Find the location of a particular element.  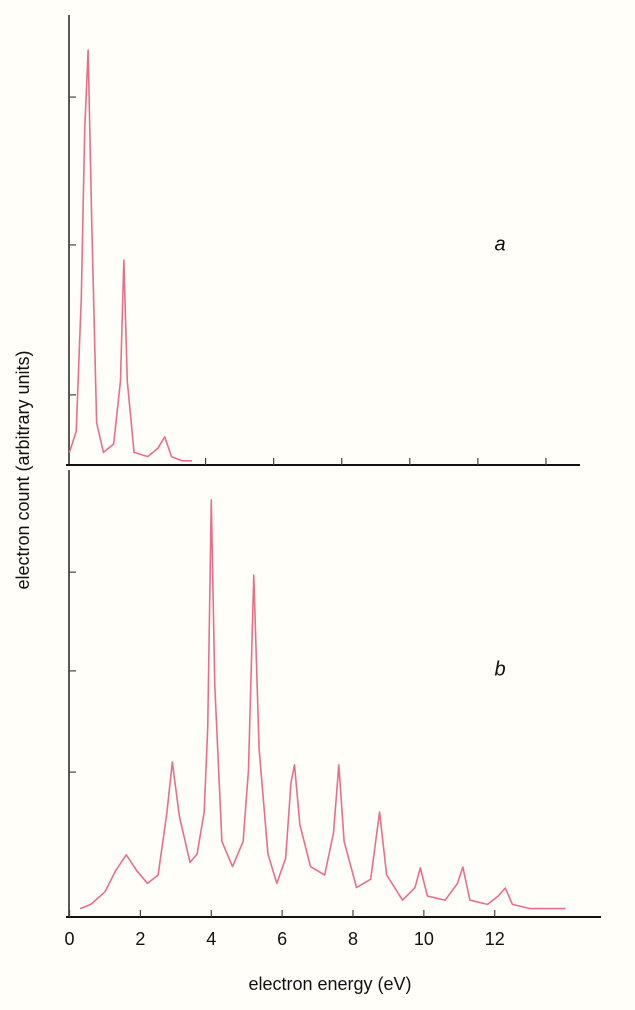

x-tick-label: 10 is located at coordinates (424, 939).